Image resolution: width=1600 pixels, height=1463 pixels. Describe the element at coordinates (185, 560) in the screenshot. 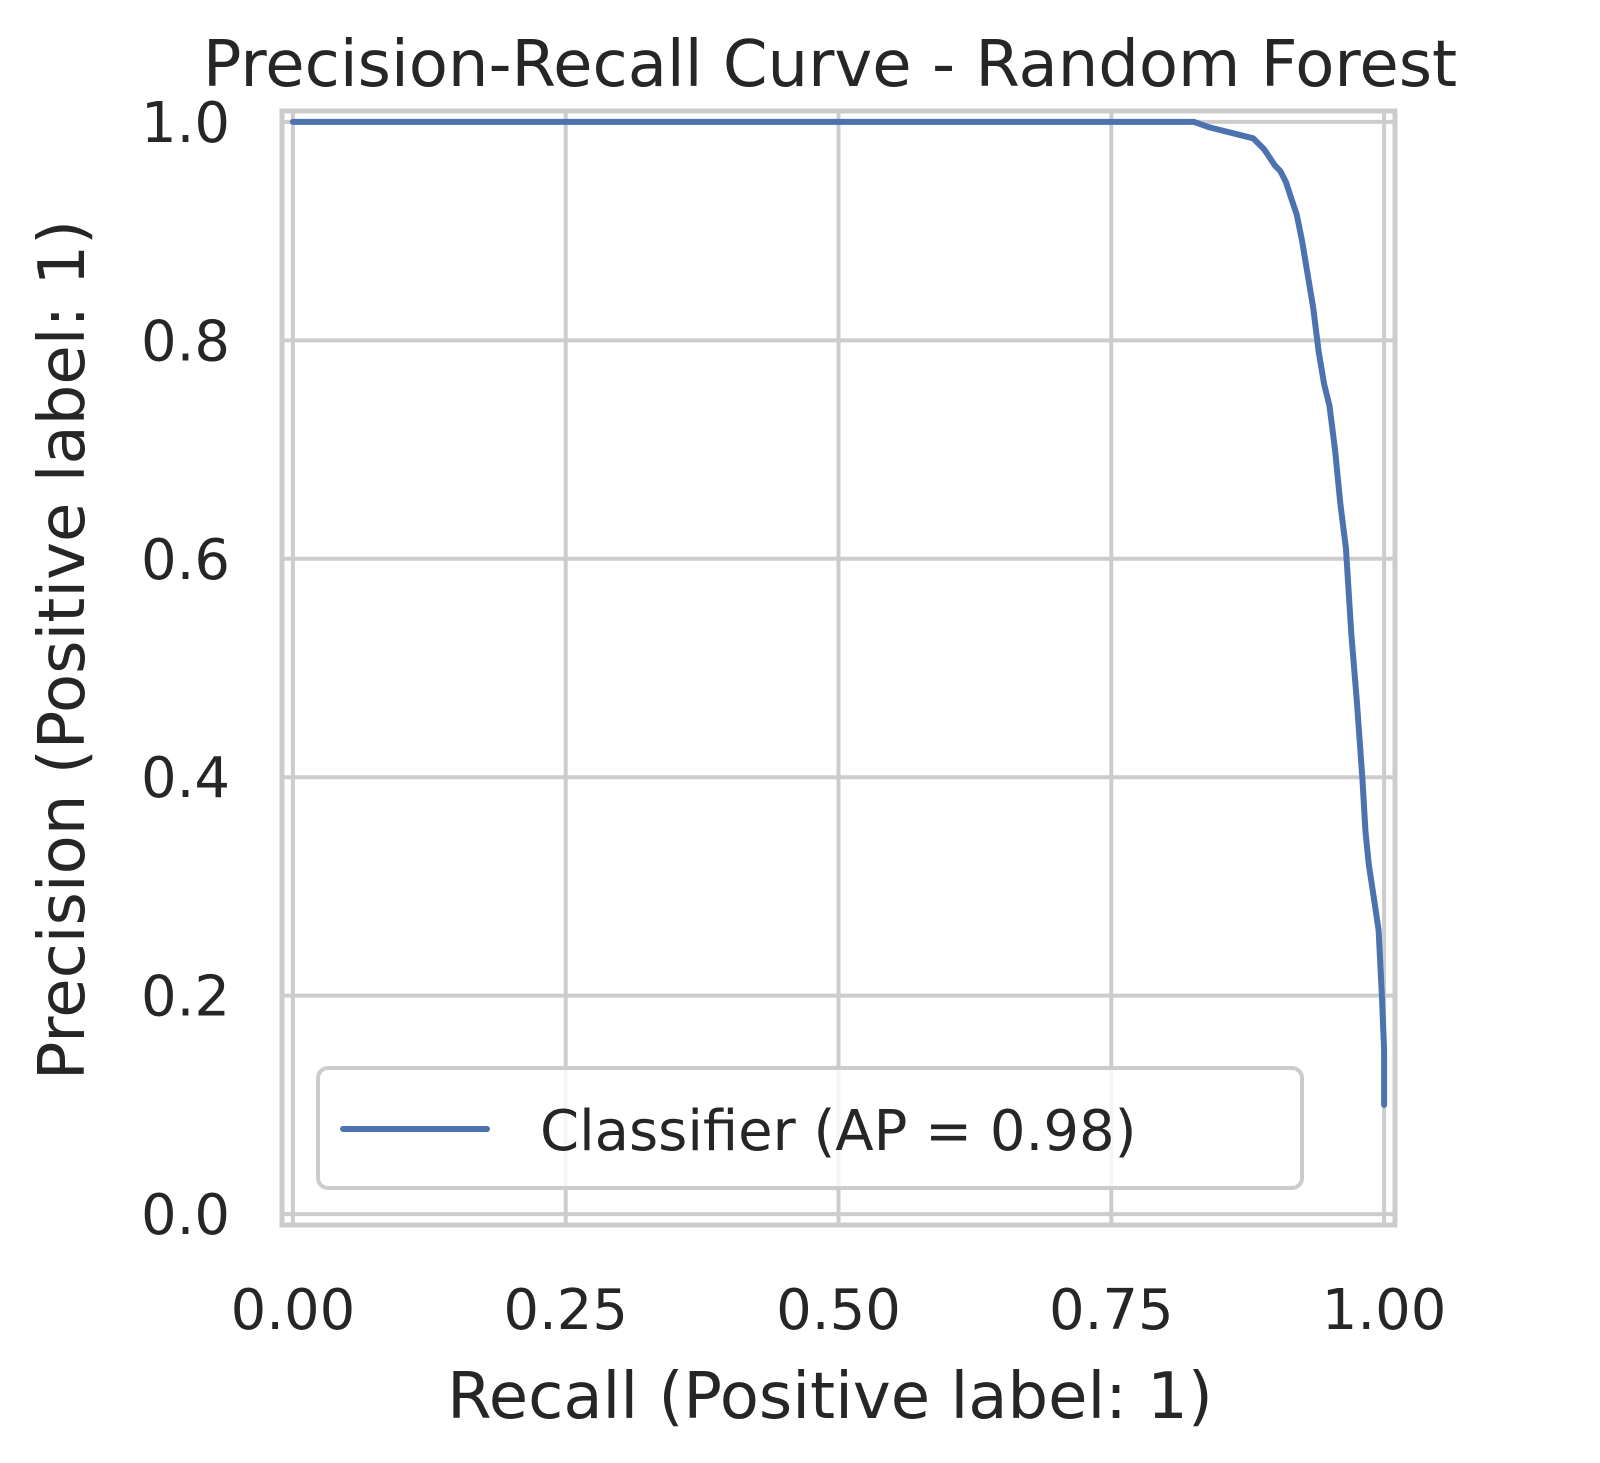

I see `y-tick-label: 0.6` at that location.